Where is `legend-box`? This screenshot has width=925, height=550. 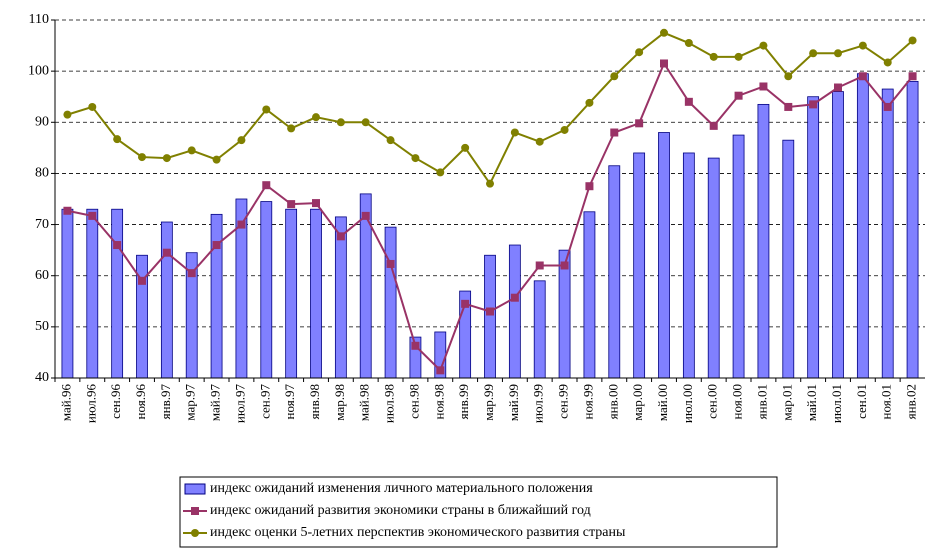 legend-box is located at coordinates (478, 512).